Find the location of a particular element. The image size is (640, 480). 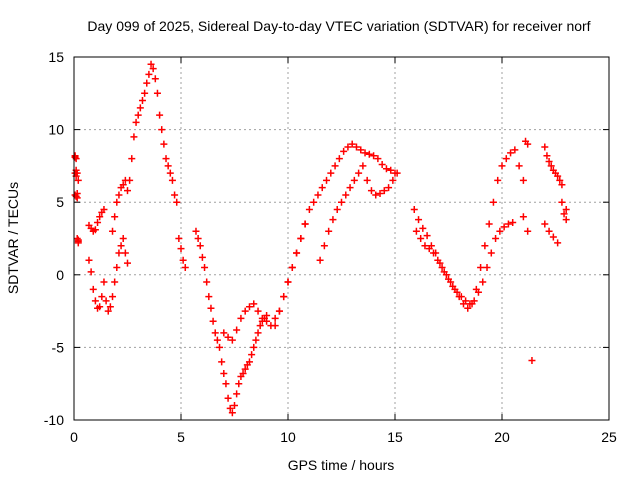

y-tick-label: -10 is located at coordinates (54, 420).